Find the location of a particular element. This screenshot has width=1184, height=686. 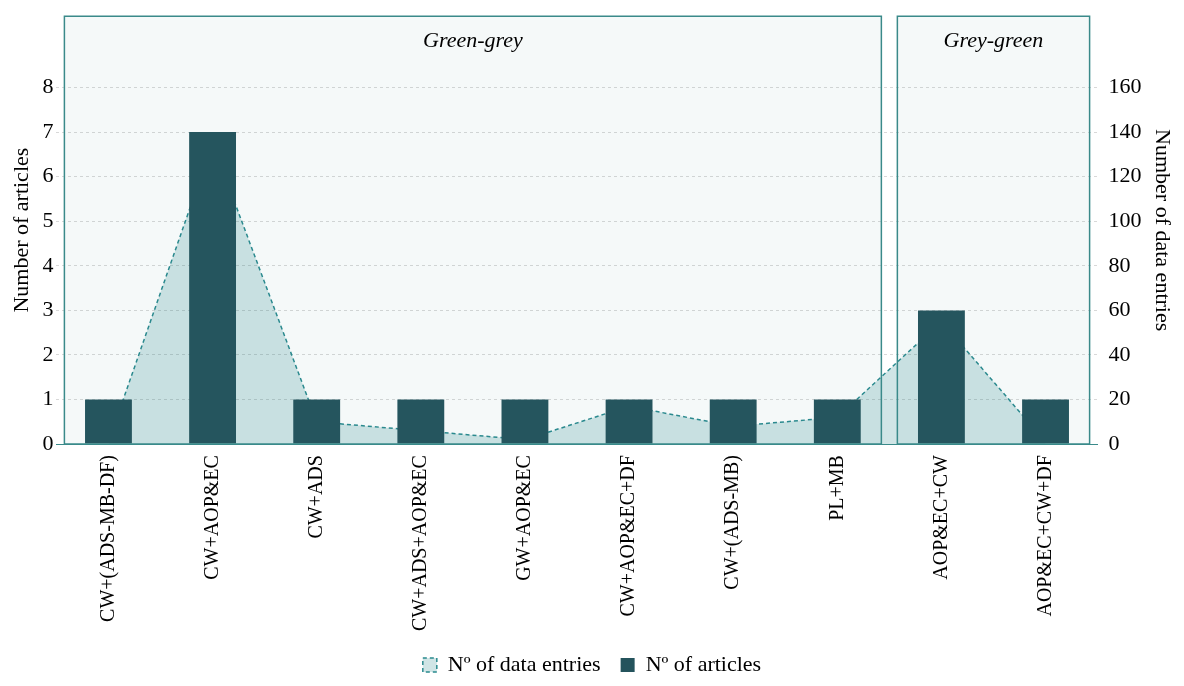

y-tick-label: 2 is located at coordinates (48, 353).